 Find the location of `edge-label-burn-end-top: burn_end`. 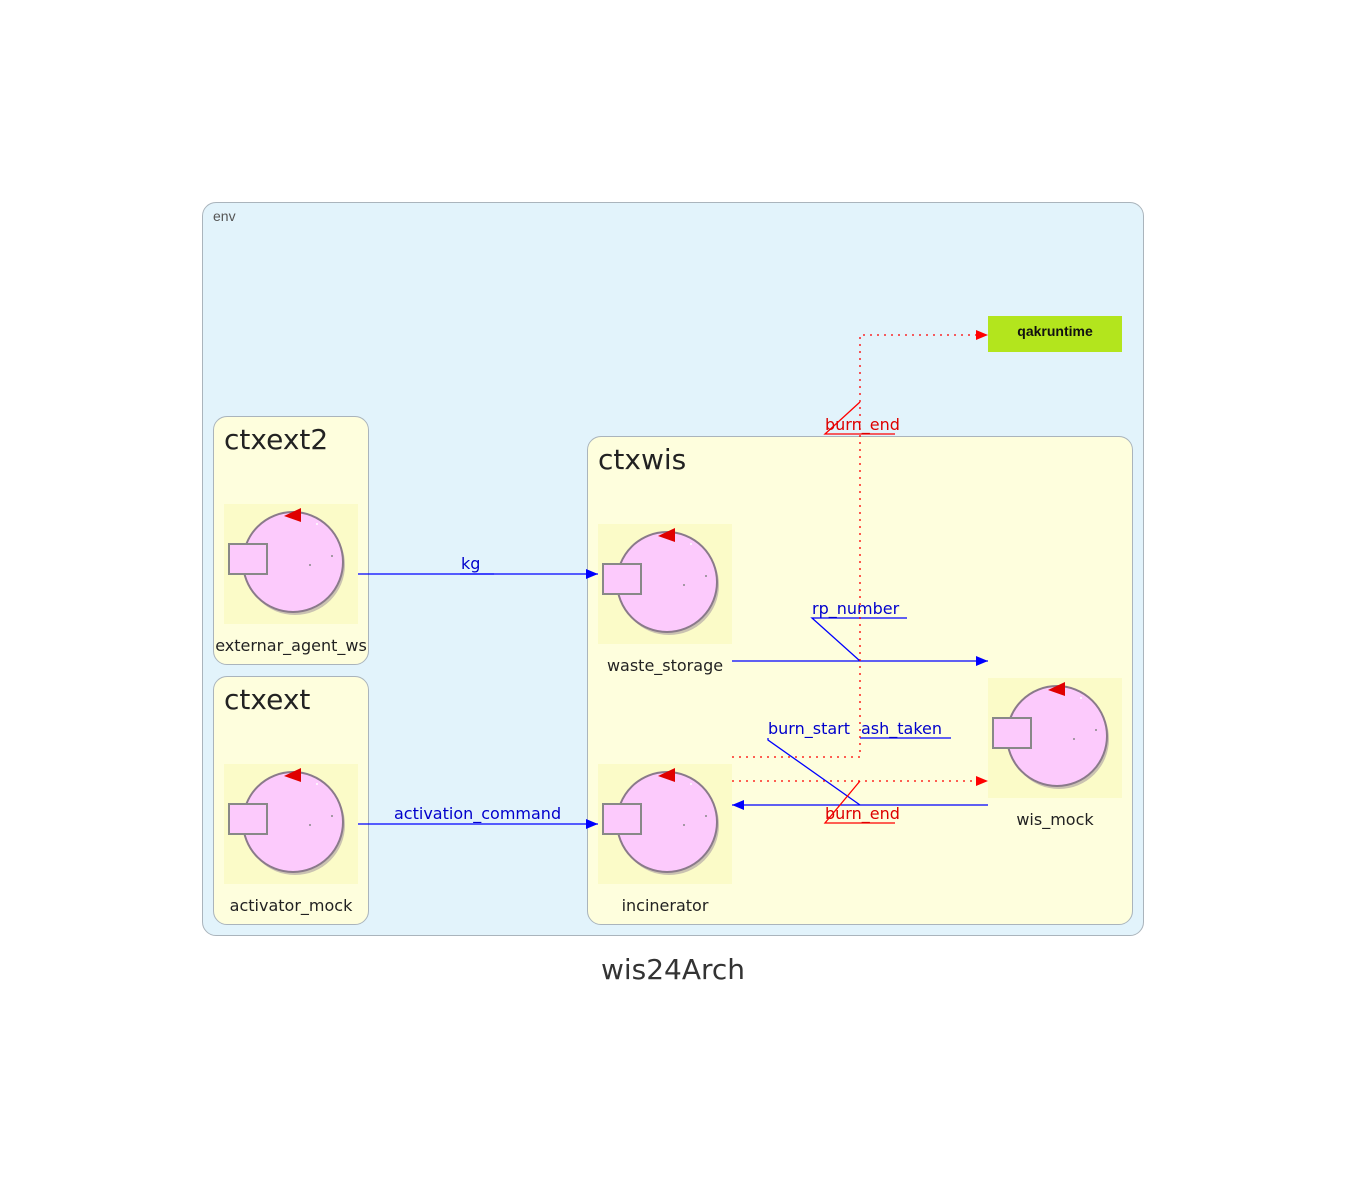

edge-label-burn-end-top: burn_end is located at coordinates (862, 425).